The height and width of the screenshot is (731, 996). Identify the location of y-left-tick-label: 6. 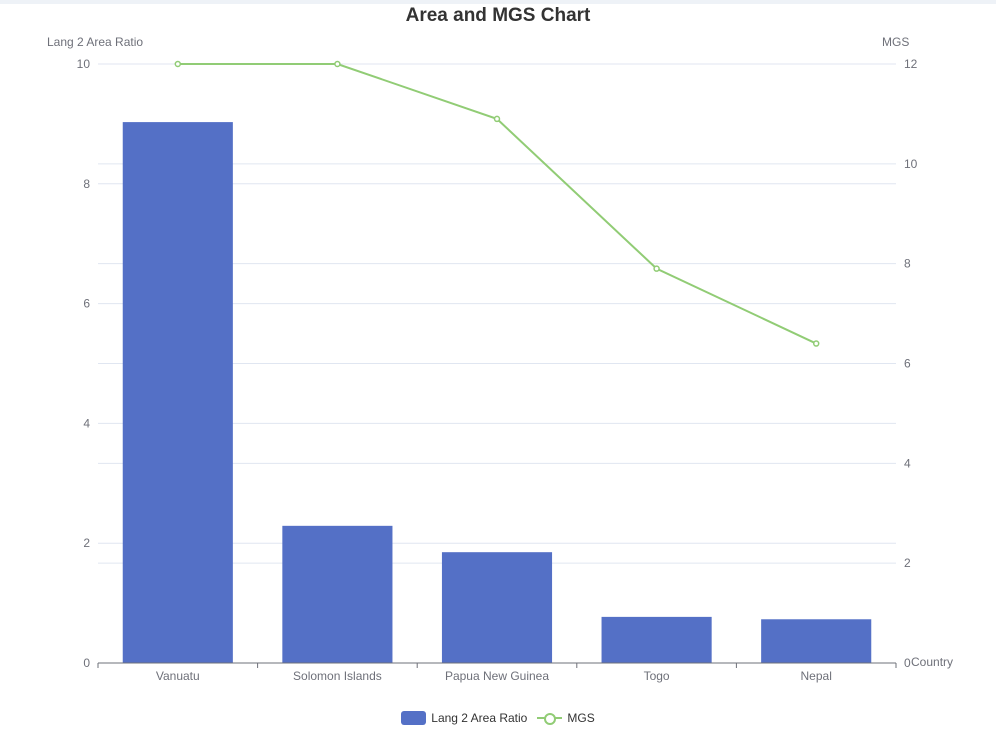
(86, 304).